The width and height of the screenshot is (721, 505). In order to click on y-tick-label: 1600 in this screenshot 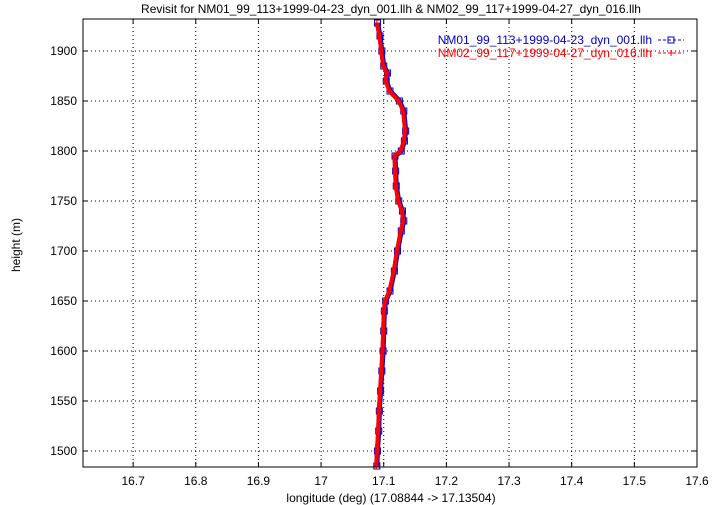, I will do `click(63, 351)`.